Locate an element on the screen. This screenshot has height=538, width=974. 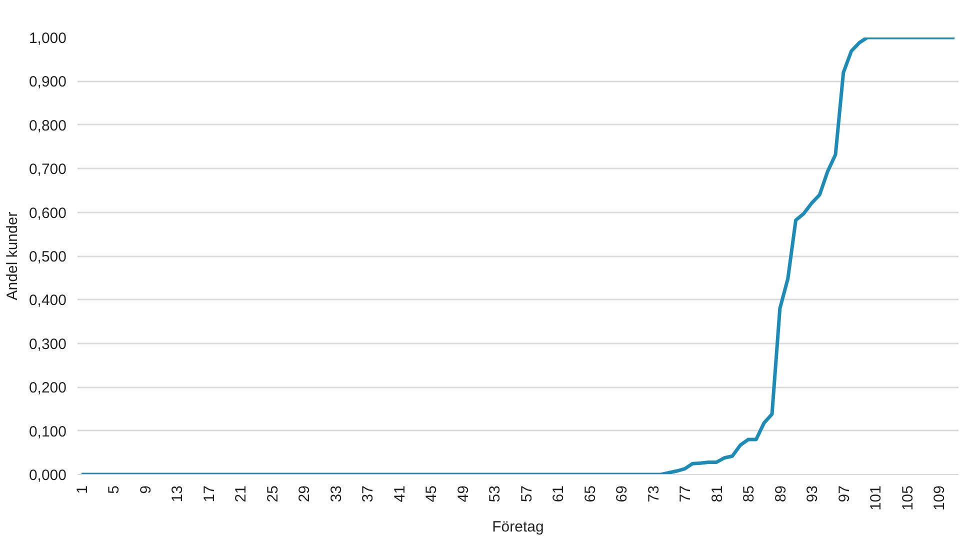
x-tick-label: 53 is located at coordinates (495, 493).